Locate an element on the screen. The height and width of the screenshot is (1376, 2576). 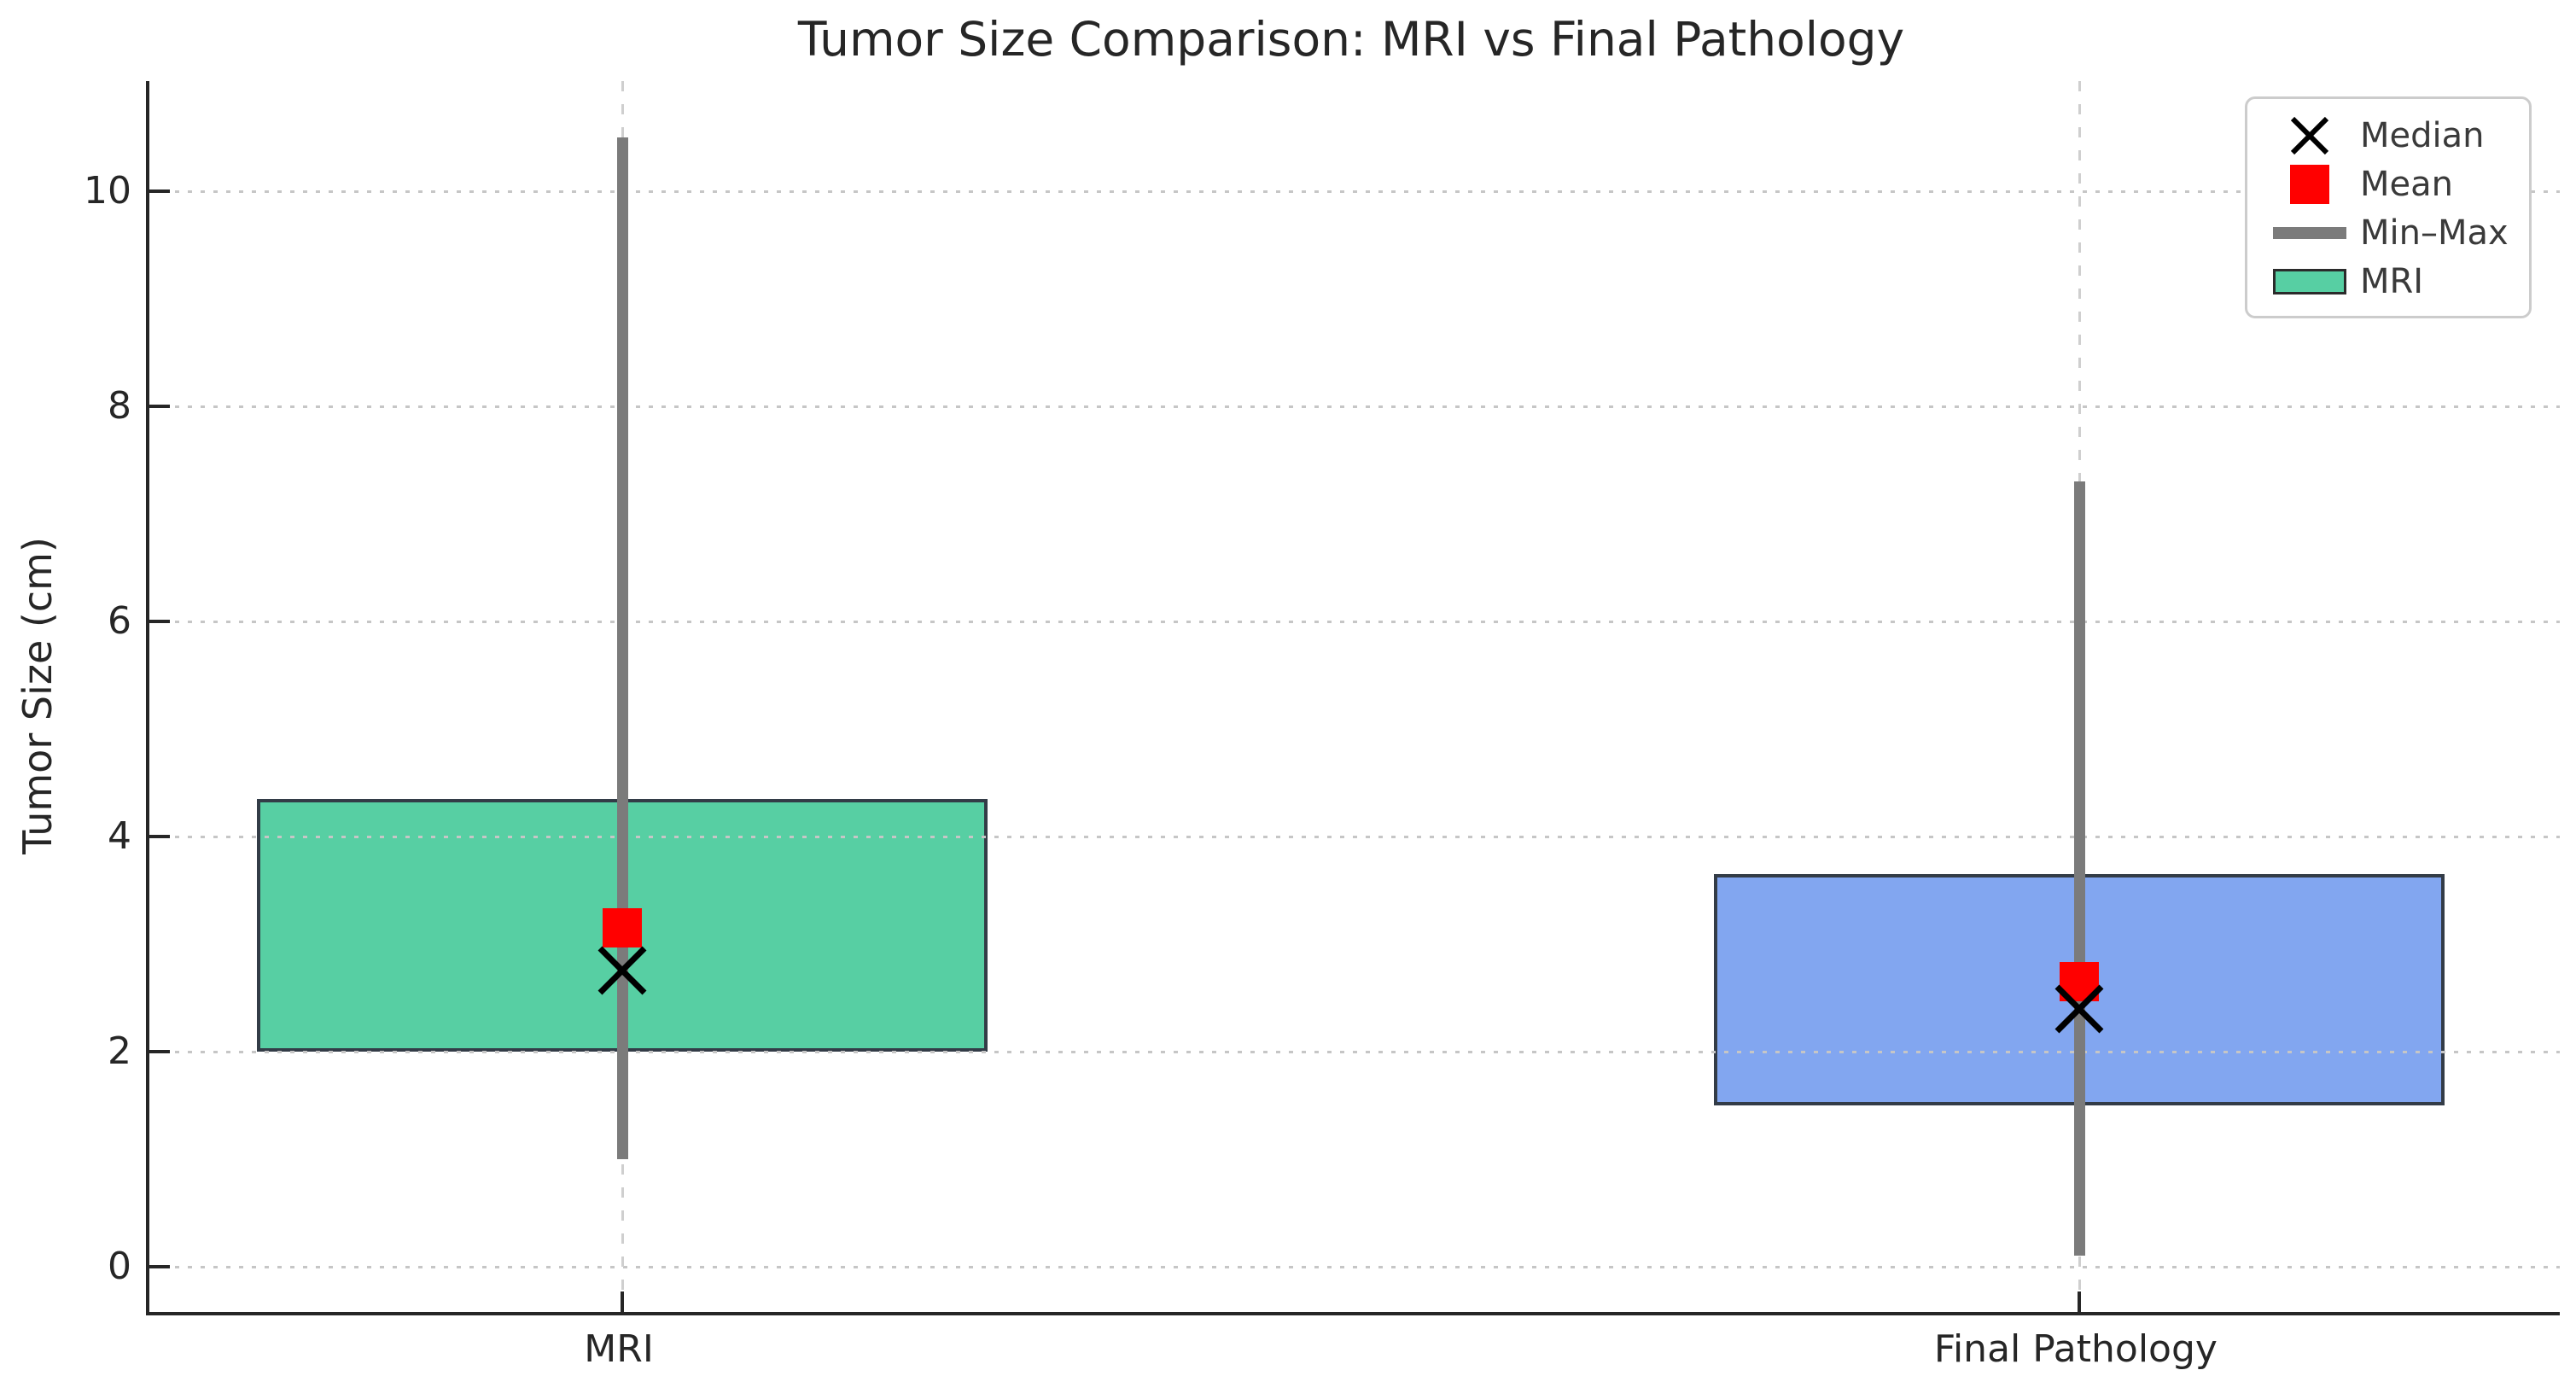
legend-x-marker-icon is located at coordinates (2309, 135).